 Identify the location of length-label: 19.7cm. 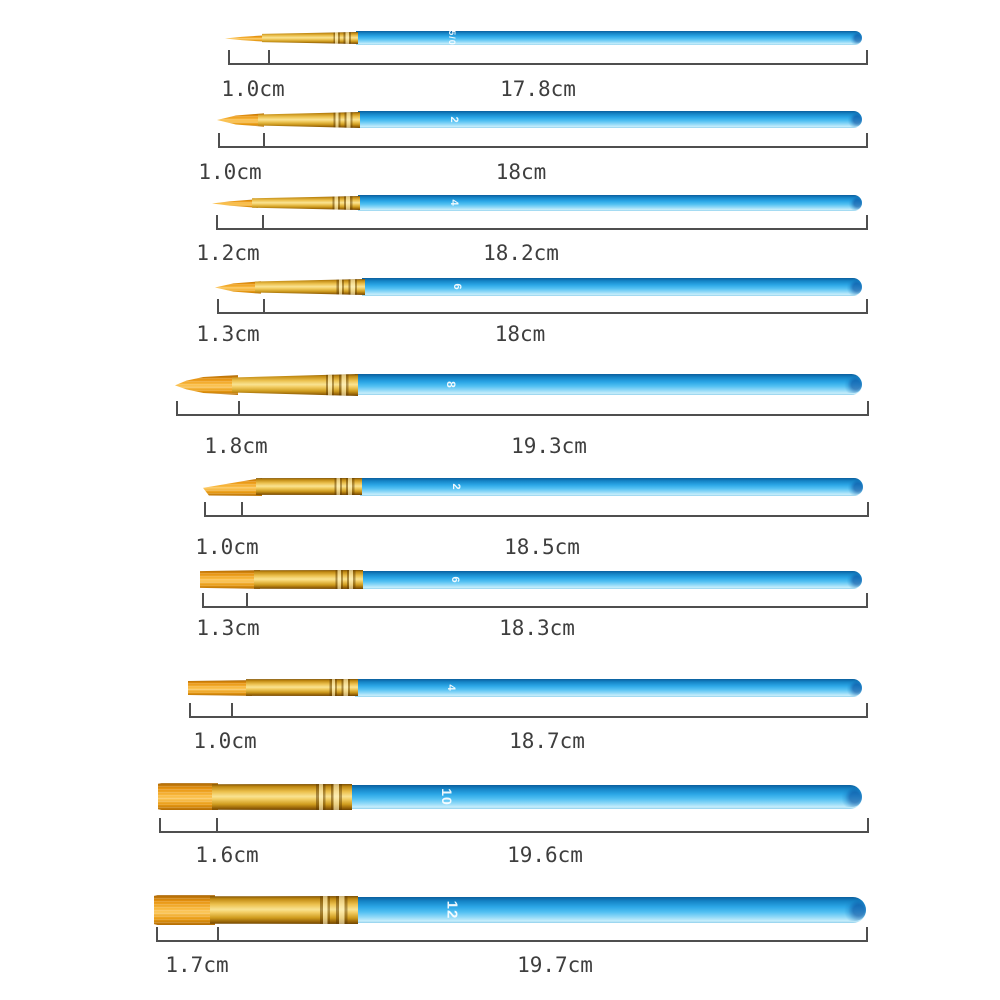
(555, 965).